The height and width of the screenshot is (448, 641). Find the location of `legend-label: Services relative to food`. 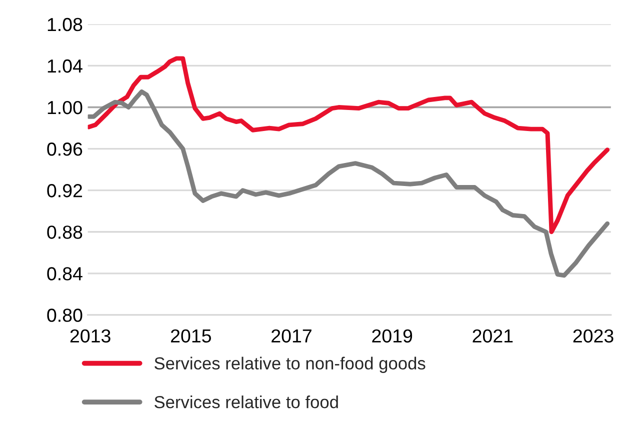

legend-label: Services relative to food is located at coordinates (246, 402).